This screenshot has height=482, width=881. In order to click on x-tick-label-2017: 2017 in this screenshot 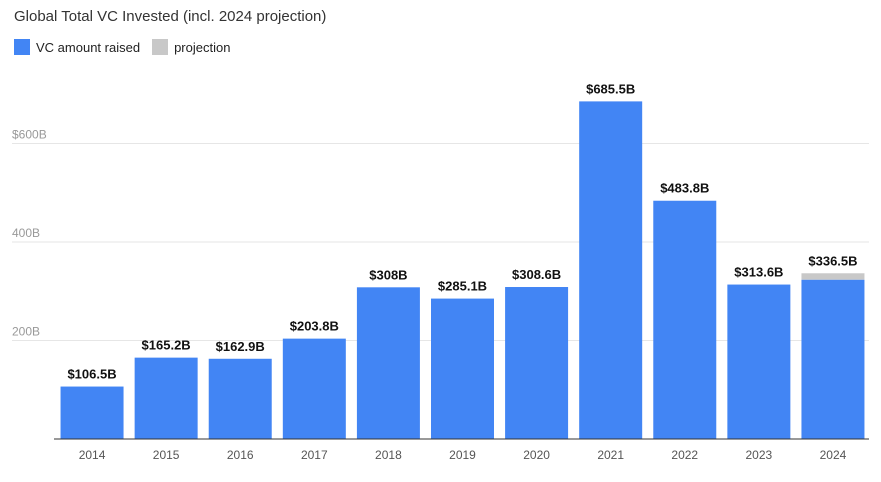, I will do `click(314, 455)`.